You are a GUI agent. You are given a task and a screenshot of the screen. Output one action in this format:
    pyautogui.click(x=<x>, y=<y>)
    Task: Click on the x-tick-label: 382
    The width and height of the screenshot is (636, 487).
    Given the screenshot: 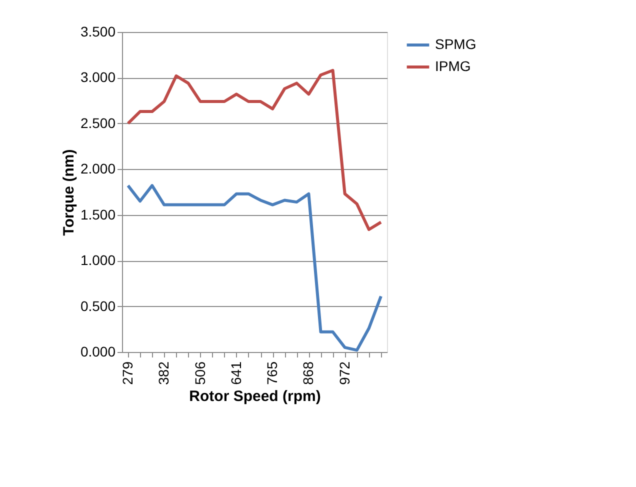 What is the action you would take?
    pyautogui.click(x=164, y=373)
    